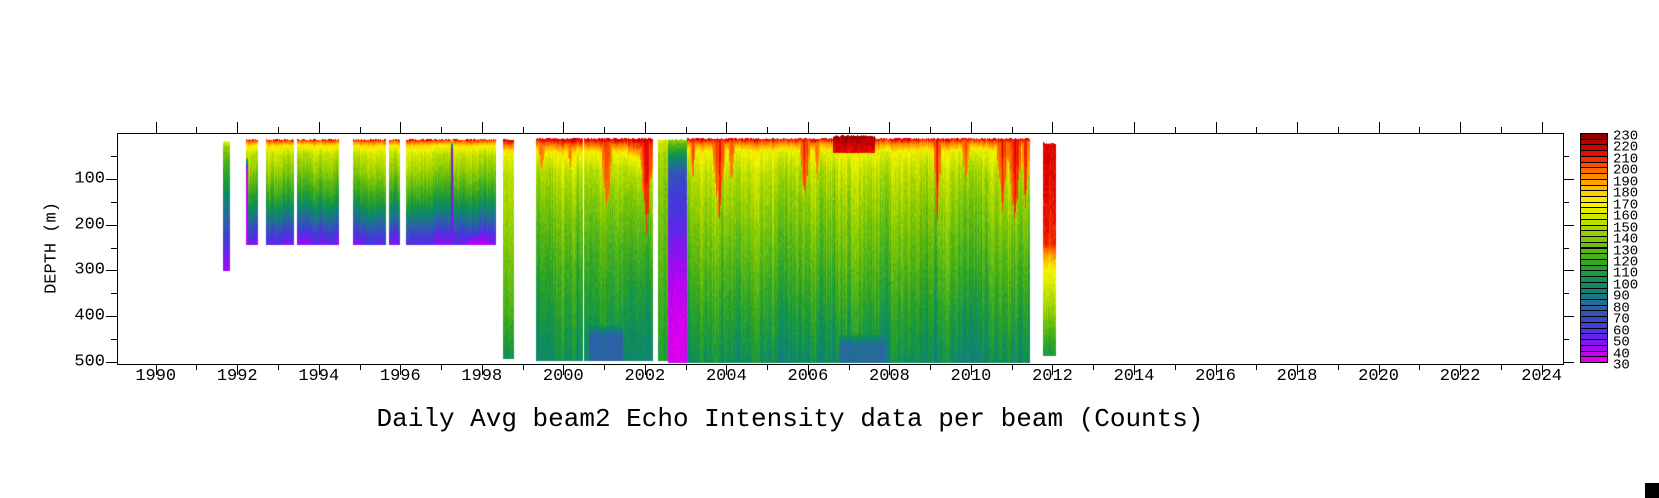  Describe the element at coordinates (89, 362) in the screenshot. I see `y-tick-label: 500` at that location.